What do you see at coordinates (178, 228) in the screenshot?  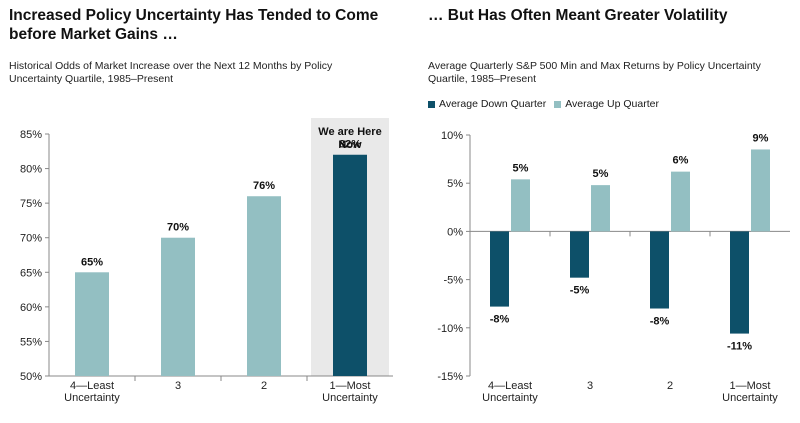 I see `left-data-label: 70%` at bounding box center [178, 228].